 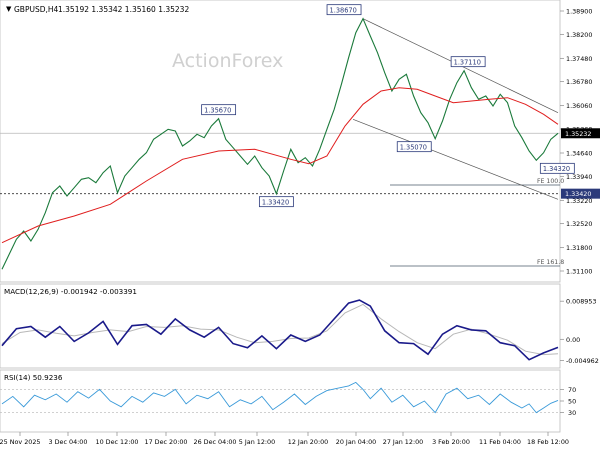 I want to click on price-y-tick-label: 1.31800, so click(x=579, y=248).